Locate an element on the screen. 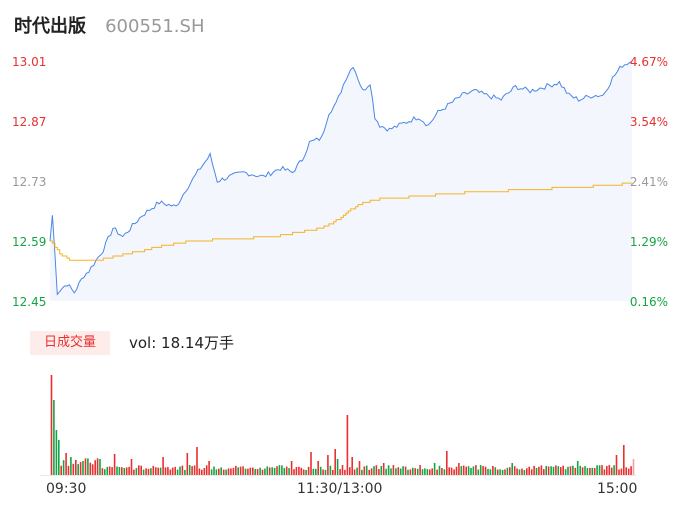 The width and height of the screenshot is (686, 524). avg-price-line is located at coordinates (341, 221).